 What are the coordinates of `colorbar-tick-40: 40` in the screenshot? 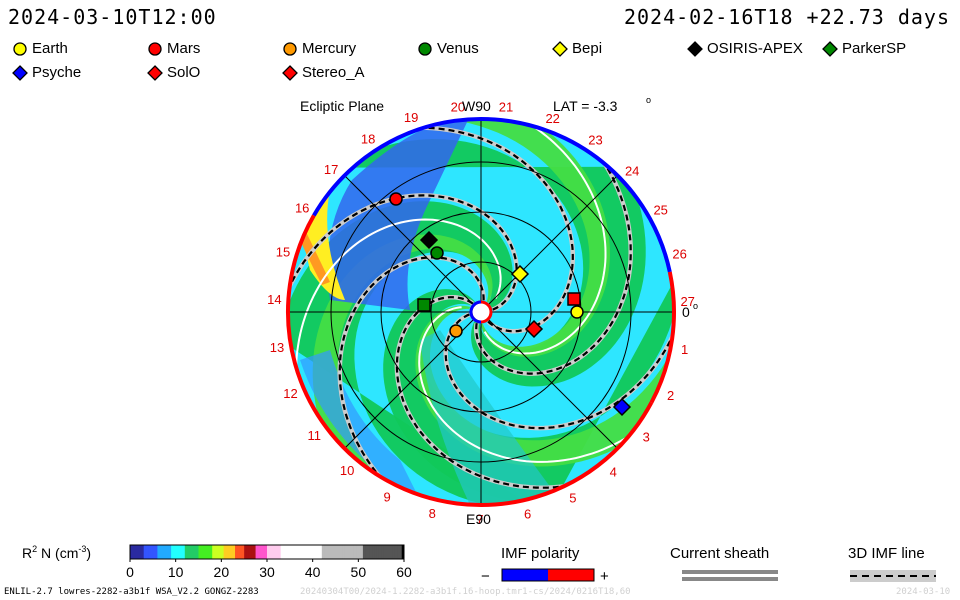 It's located at (313, 572).